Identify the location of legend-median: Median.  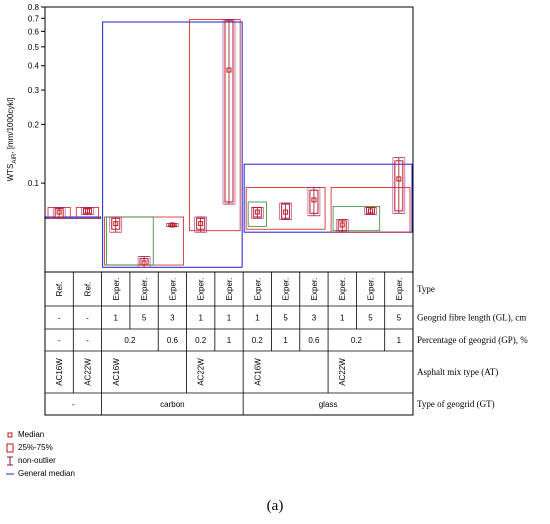
(40, 434).